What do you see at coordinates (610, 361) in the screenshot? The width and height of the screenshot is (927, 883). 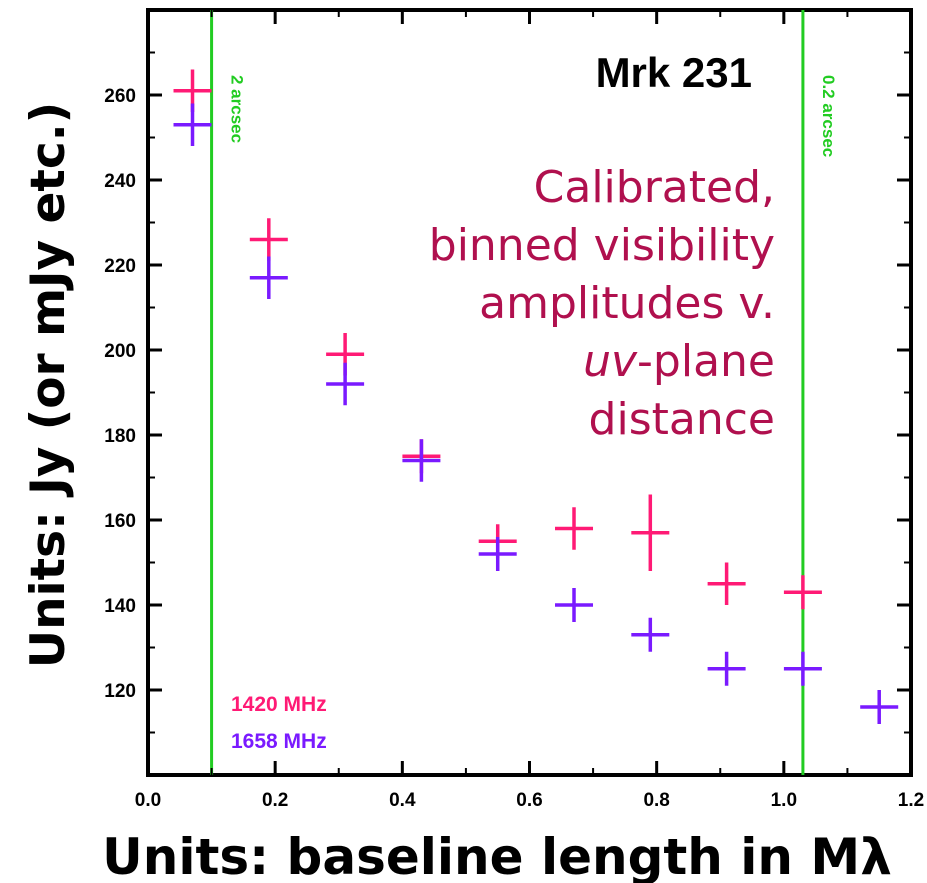 I see `annotation-italic: uv` at bounding box center [610, 361].